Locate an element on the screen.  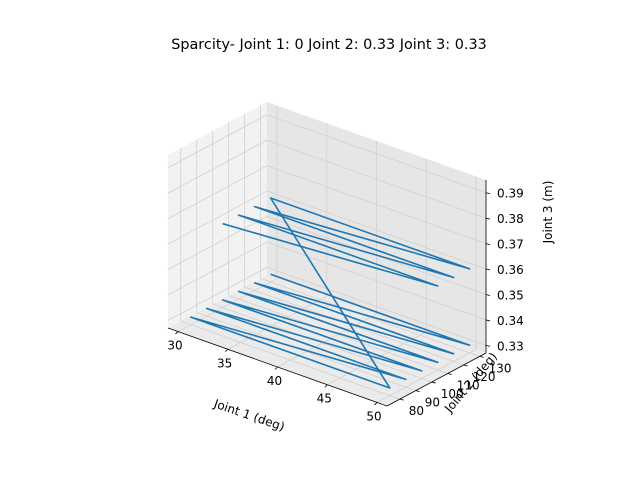
x-tick-label: 45 is located at coordinates (324, 399).